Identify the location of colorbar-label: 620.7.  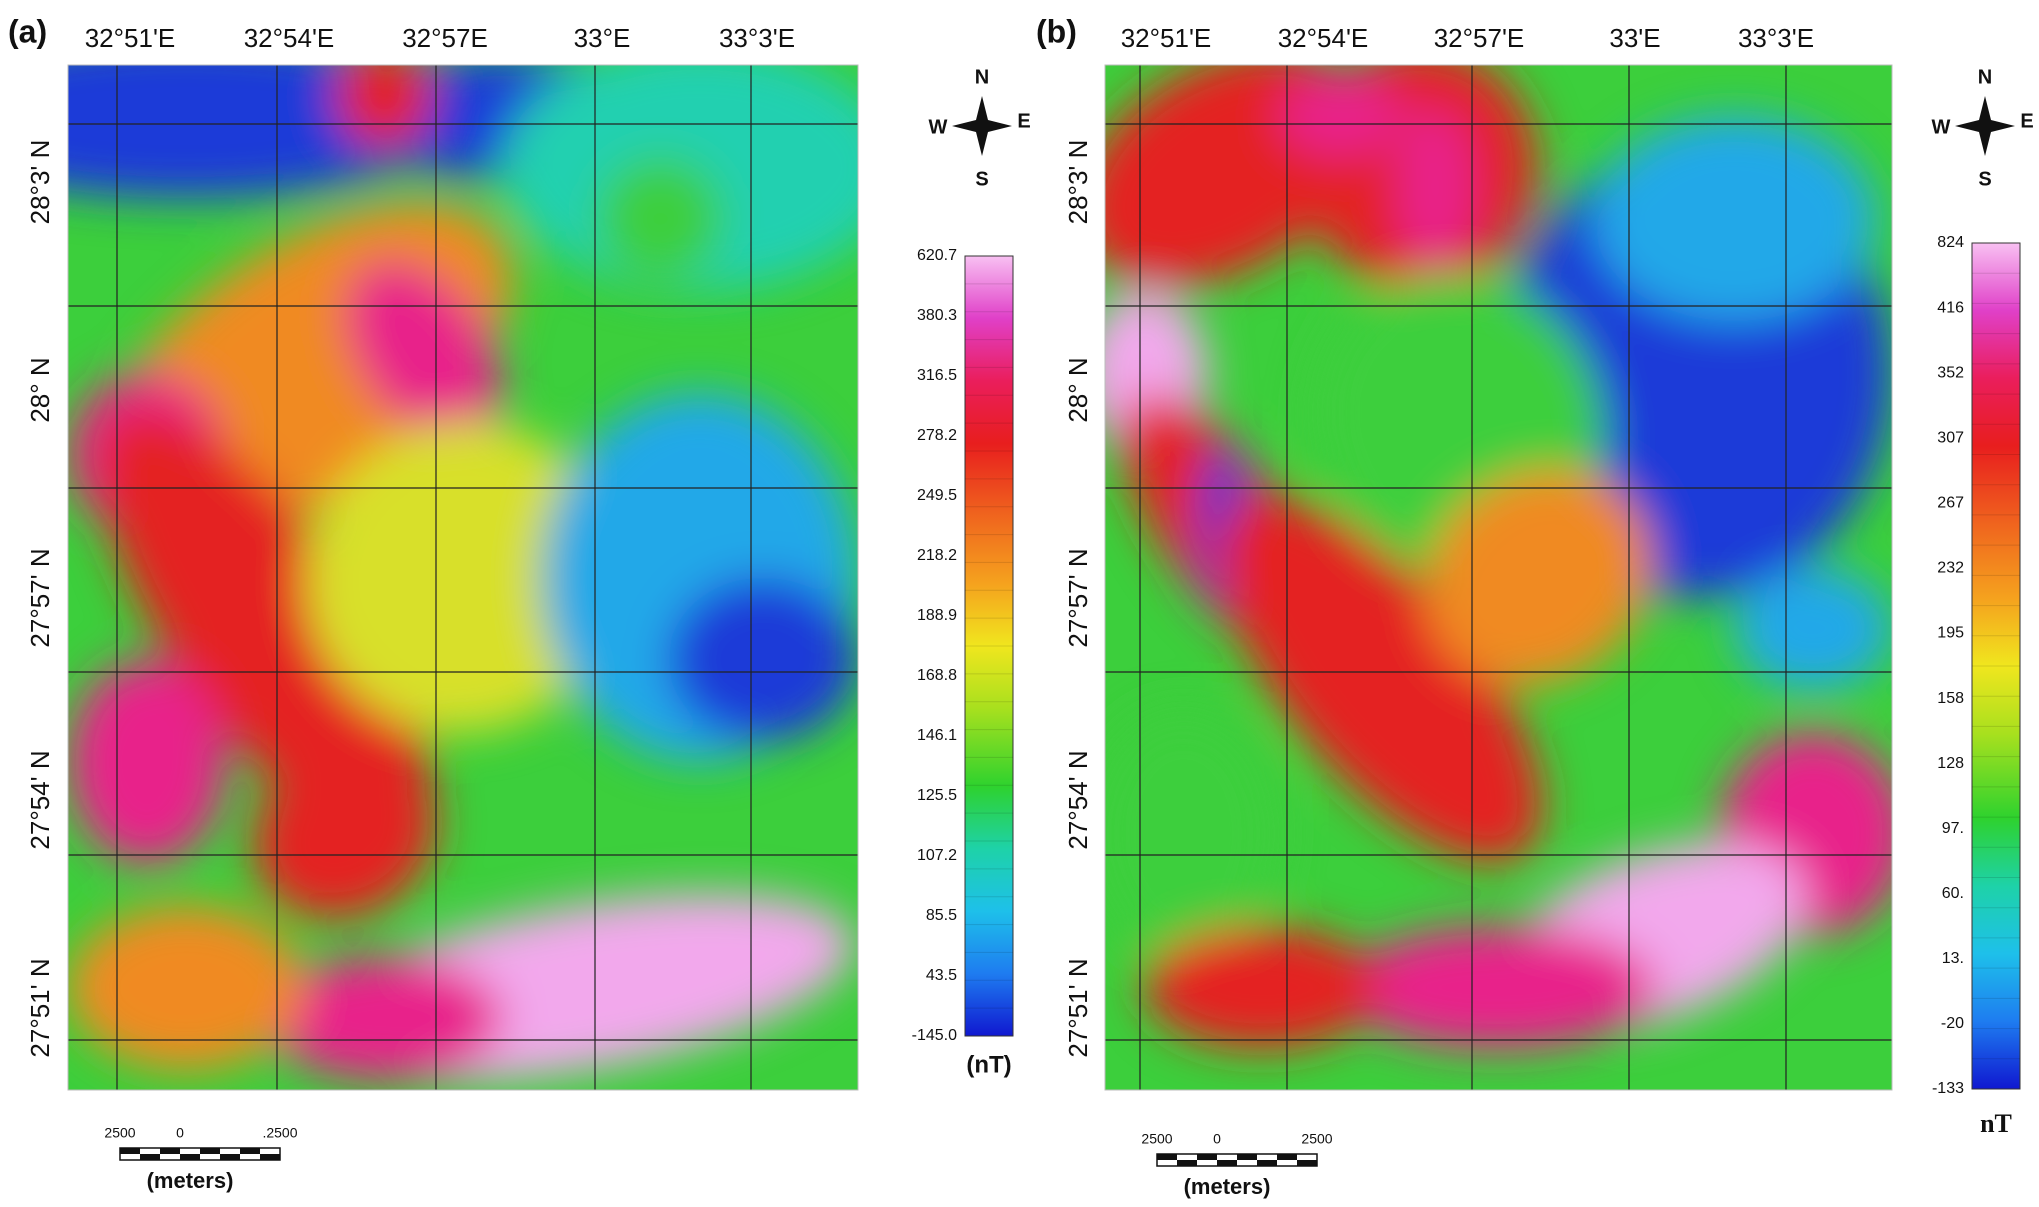
(937, 255).